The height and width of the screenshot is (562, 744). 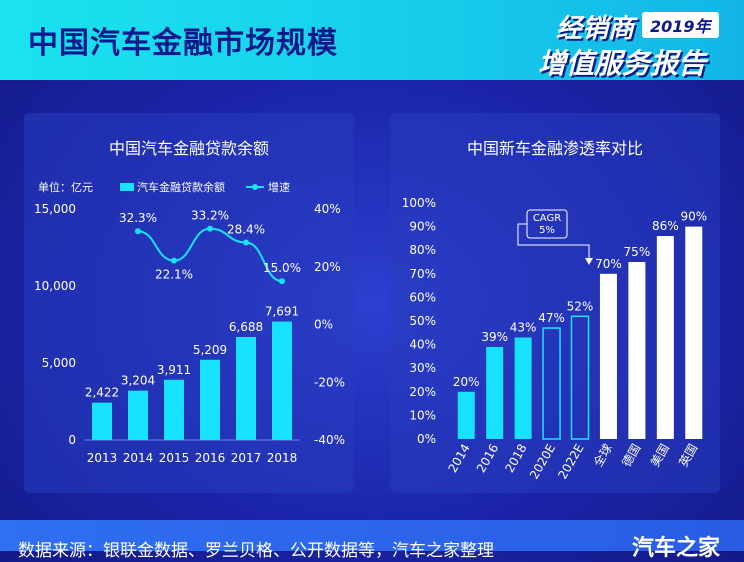 I want to click on x-tick-label: 英国, so click(x=688, y=456).